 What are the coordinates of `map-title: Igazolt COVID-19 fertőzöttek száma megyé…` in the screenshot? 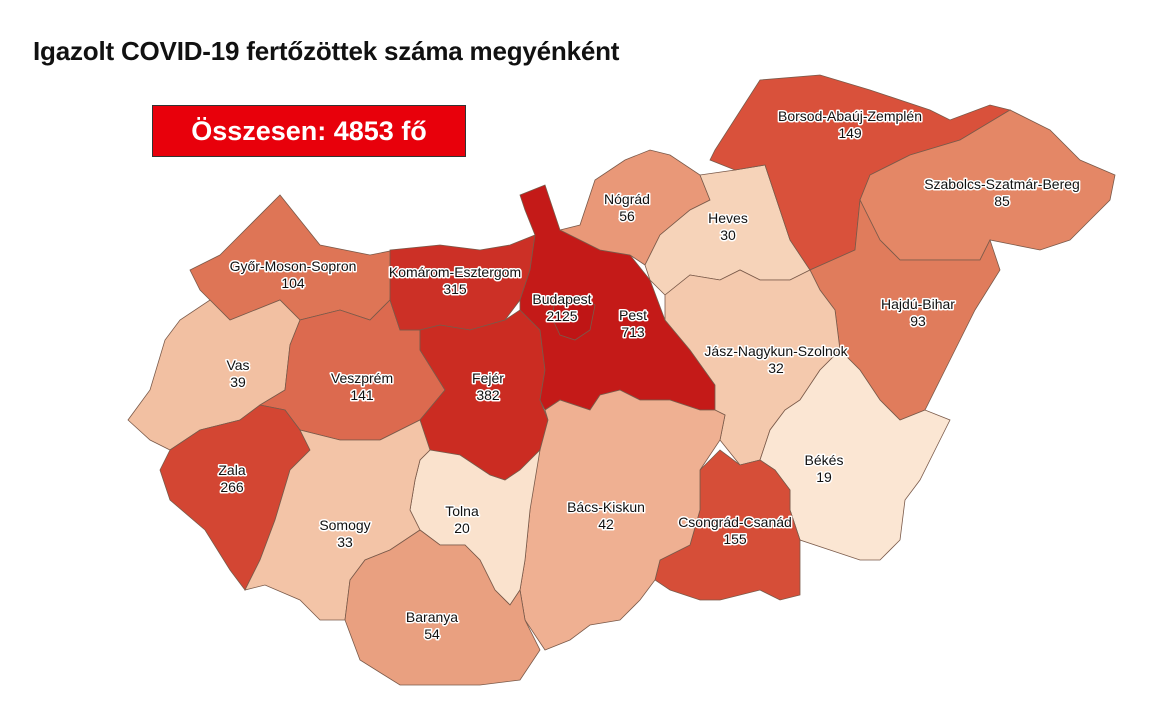 It's located at (326, 51).